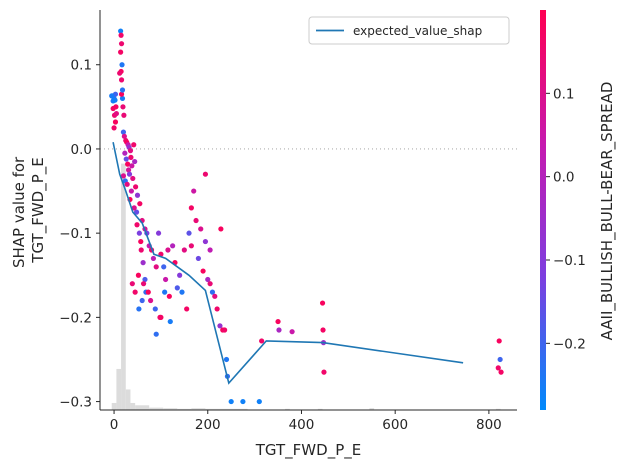 This screenshot has height=470, width=627. What do you see at coordinates (417, 31) in the screenshot?
I see `legend-label: expected_value_shap` at bounding box center [417, 31].